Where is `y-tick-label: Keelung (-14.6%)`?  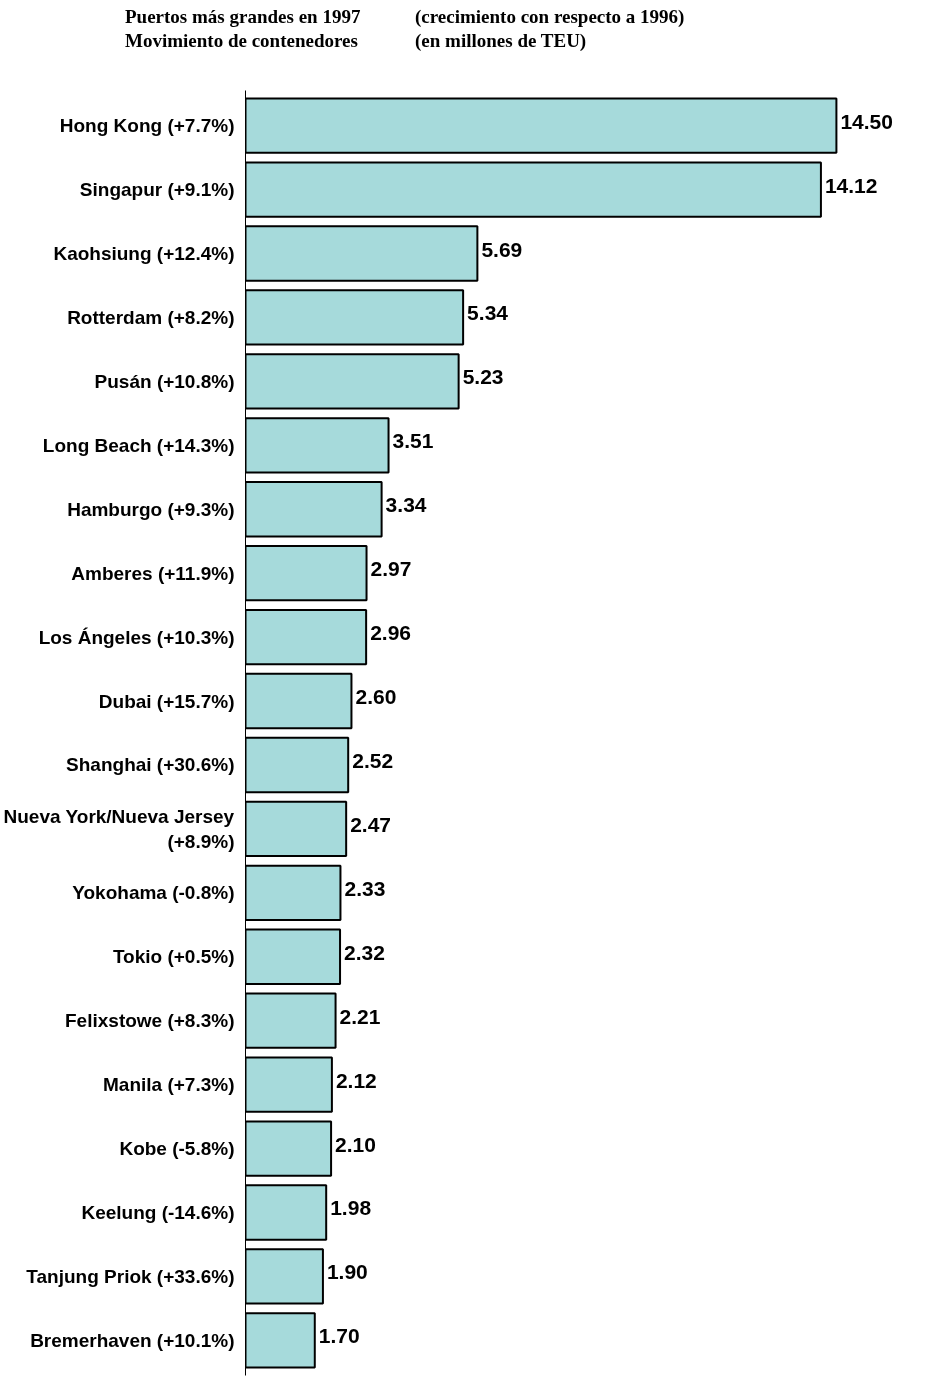
y-tick-label: Keelung (-14.6%) is located at coordinates (158, 1212).